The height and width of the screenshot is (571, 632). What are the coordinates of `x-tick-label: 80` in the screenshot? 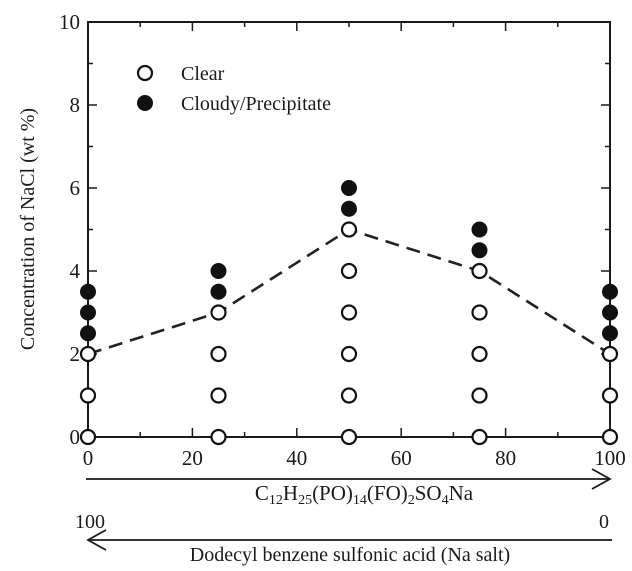 It's located at (505, 458).